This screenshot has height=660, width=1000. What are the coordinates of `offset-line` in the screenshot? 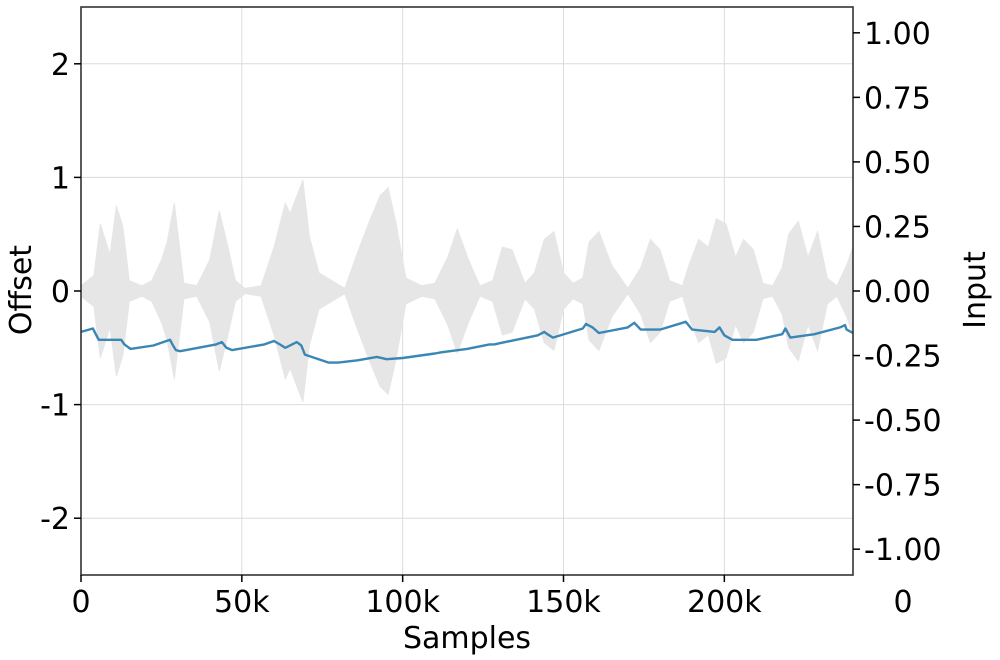 It's located at (467, 342).